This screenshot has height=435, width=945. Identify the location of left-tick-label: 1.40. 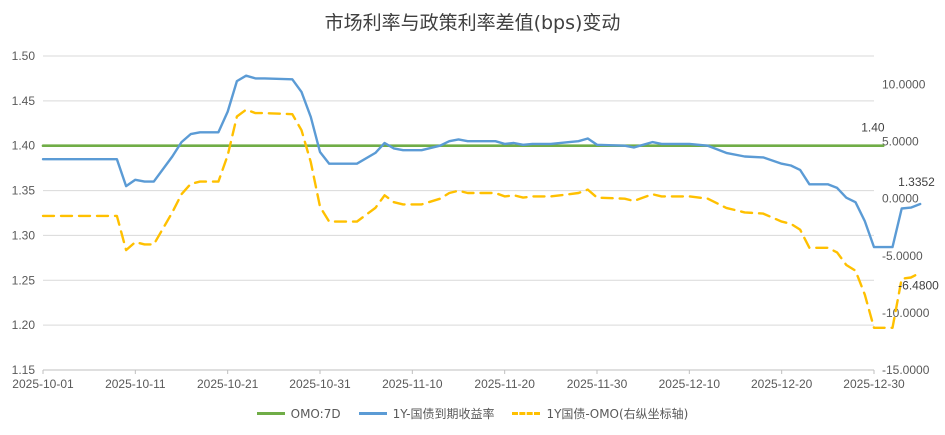
(24, 146).